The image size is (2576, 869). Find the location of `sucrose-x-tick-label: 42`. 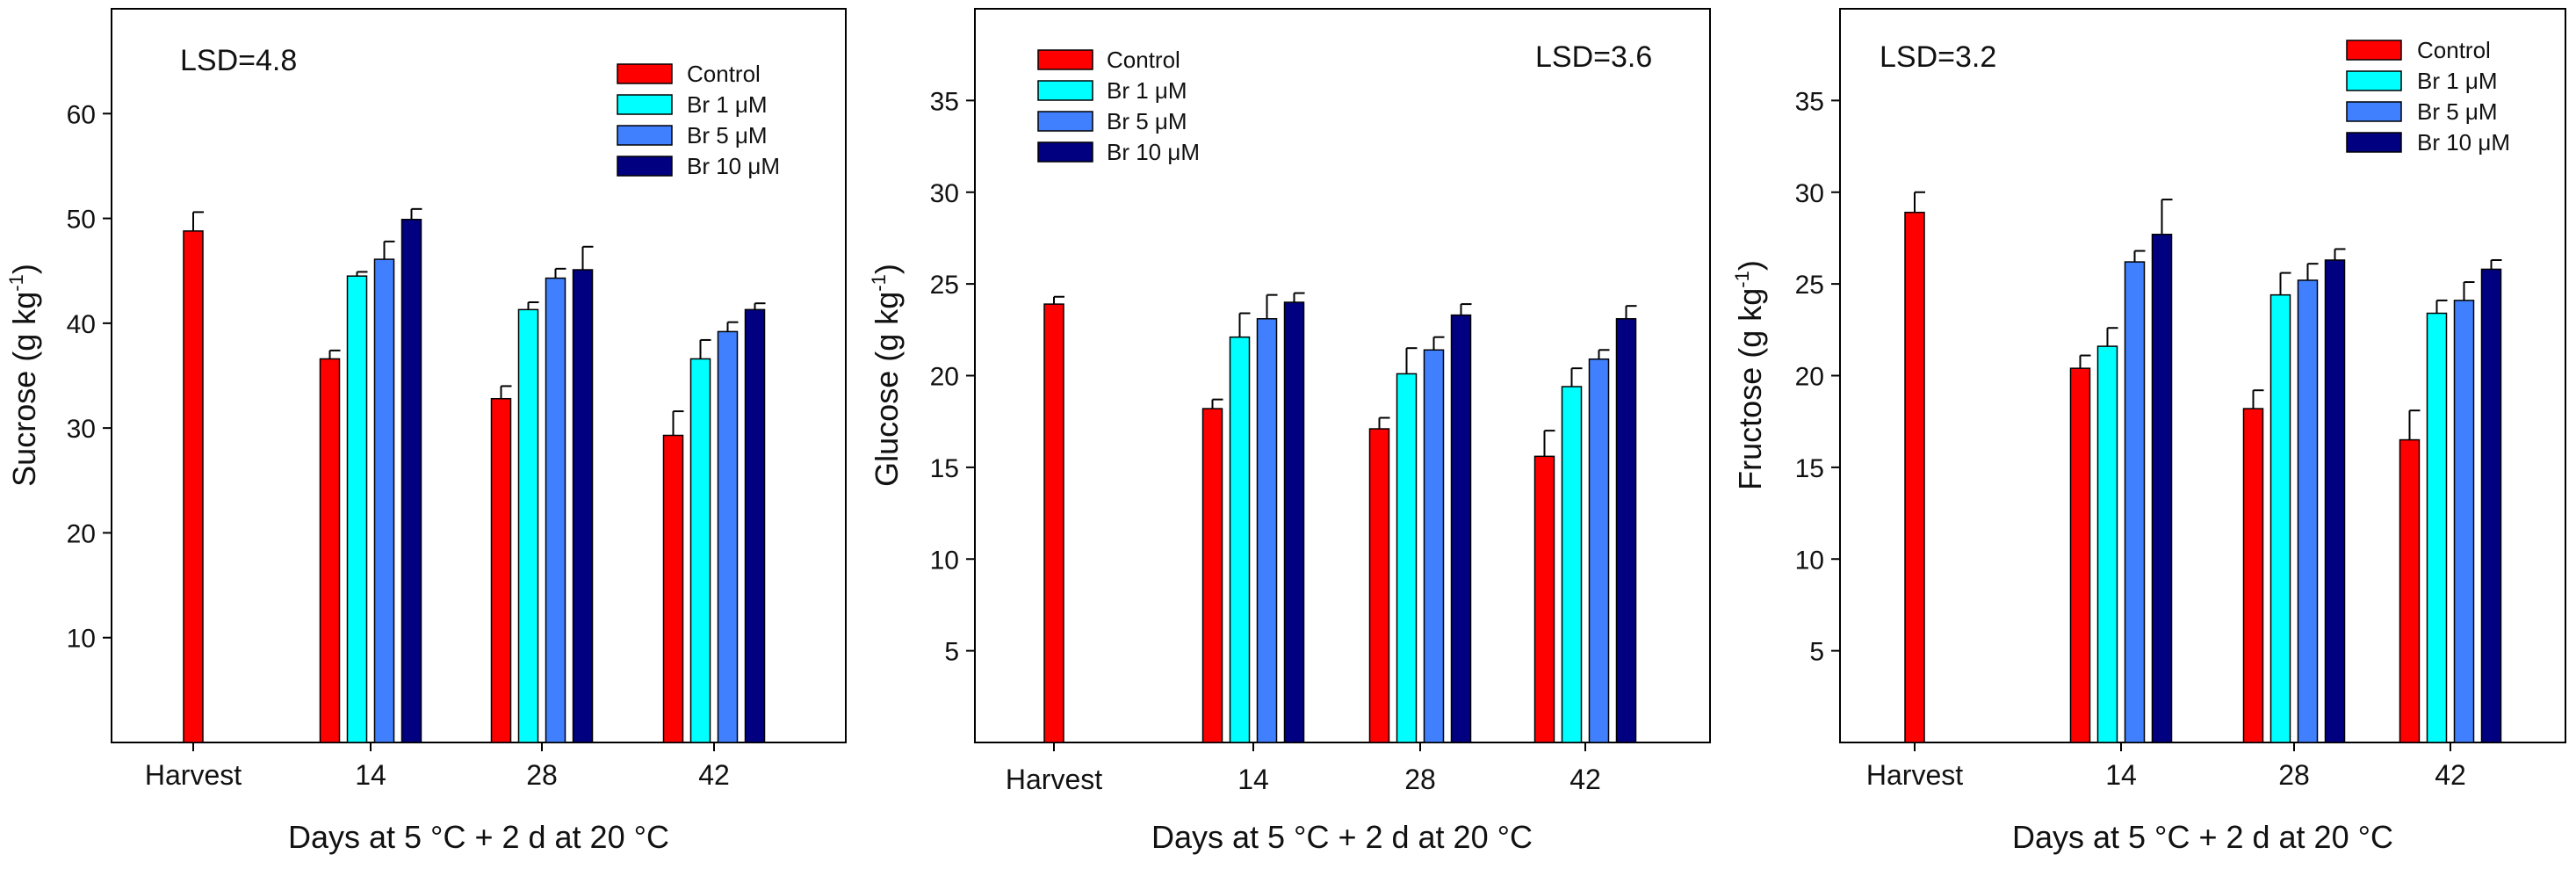

sucrose-x-tick-label: 42 is located at coordinates (714, 775).